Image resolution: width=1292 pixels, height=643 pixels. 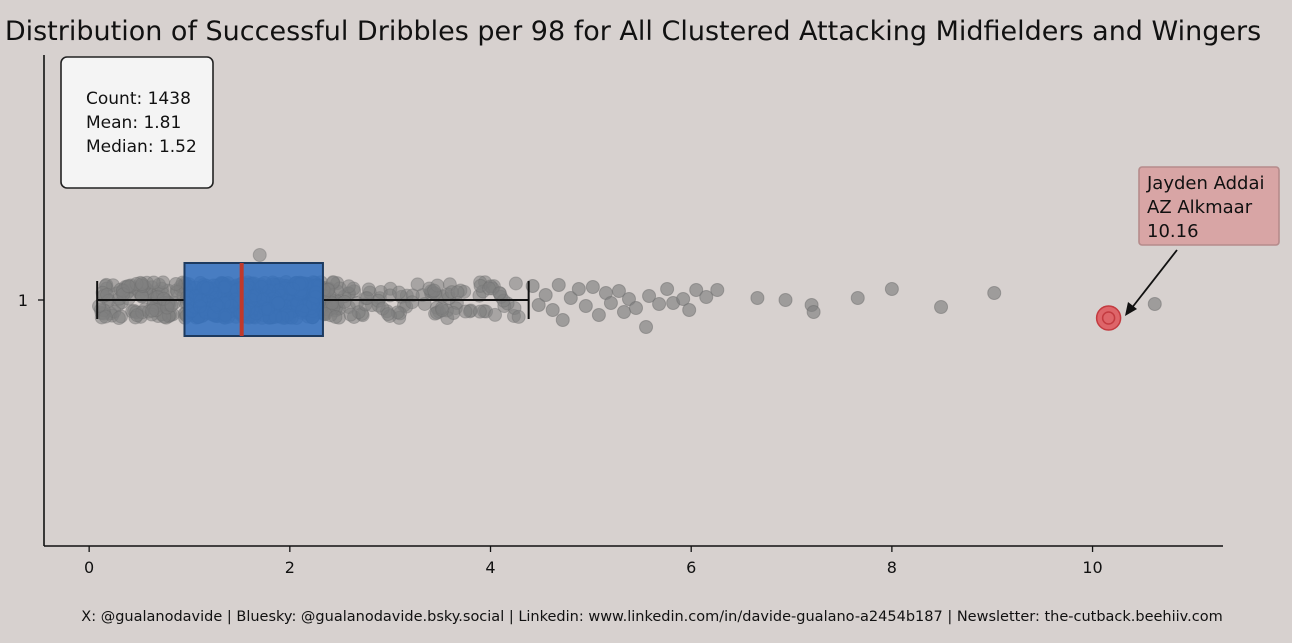 I want to click on x-tick-label: 4, so click(x=490, y=567).